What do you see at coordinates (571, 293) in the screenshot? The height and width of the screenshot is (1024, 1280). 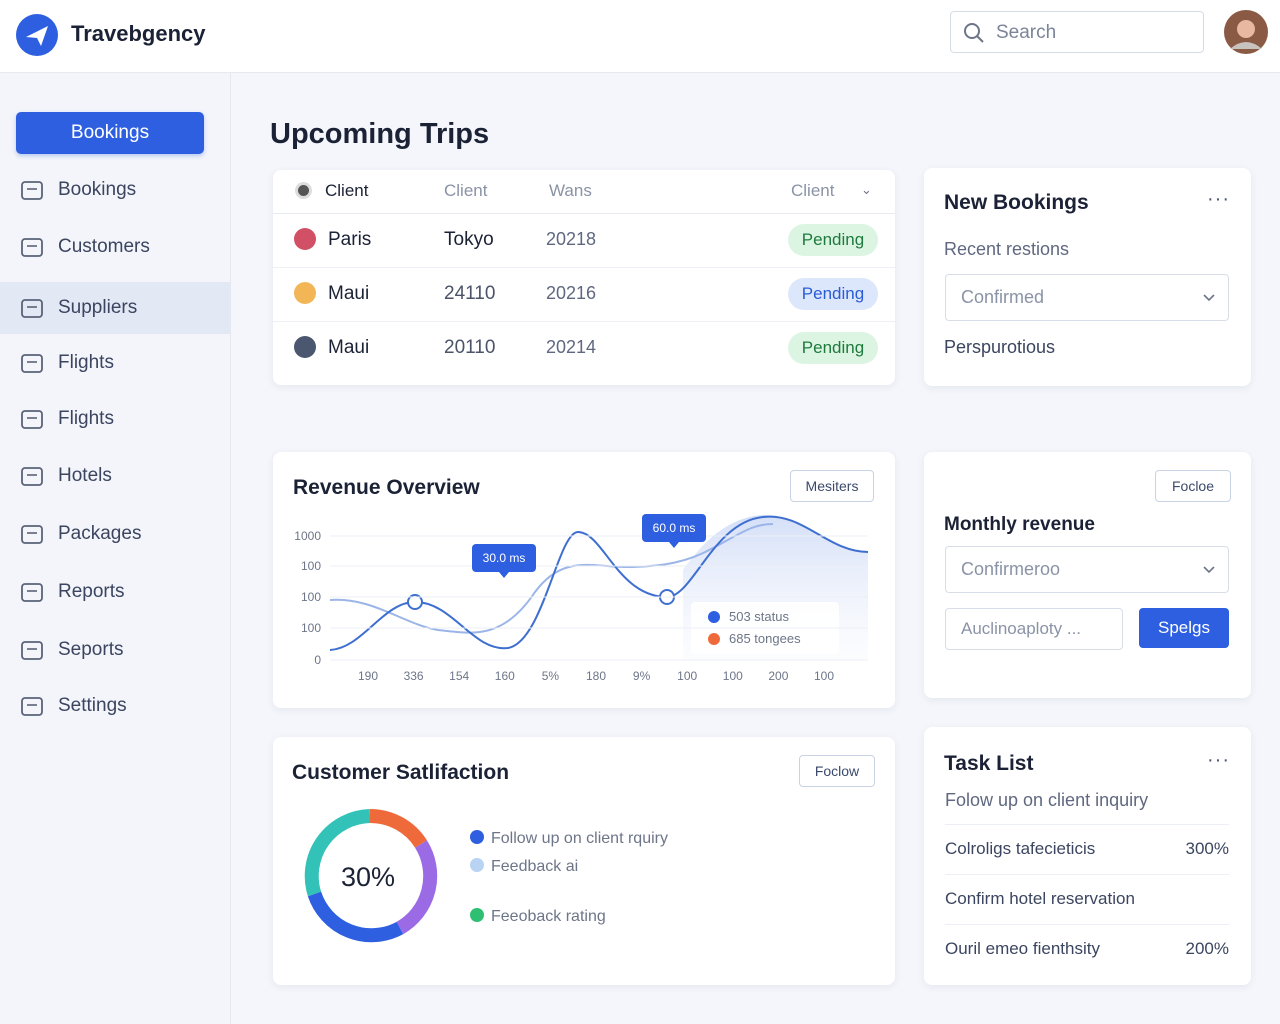 I see `cell: 20216` at bounding box center [571, 293].